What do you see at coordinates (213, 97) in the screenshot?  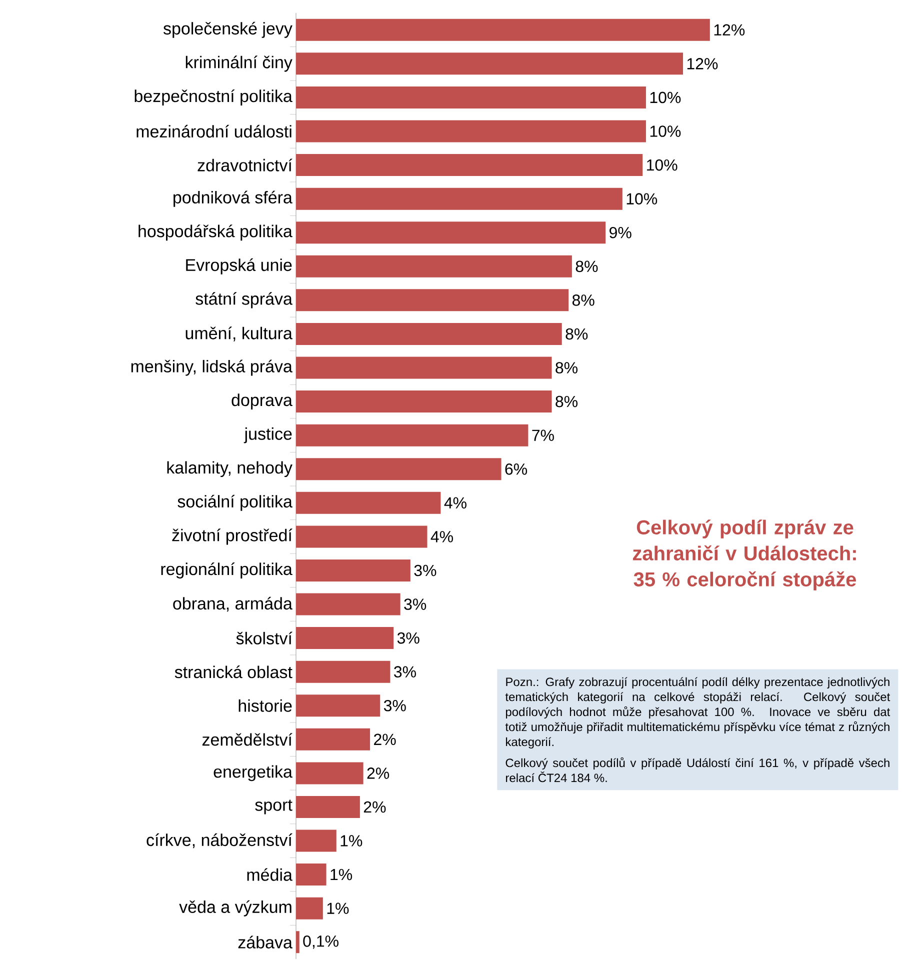 I see `y-tick-label: bezpečnostní politika` at bounding box center [213, 97].